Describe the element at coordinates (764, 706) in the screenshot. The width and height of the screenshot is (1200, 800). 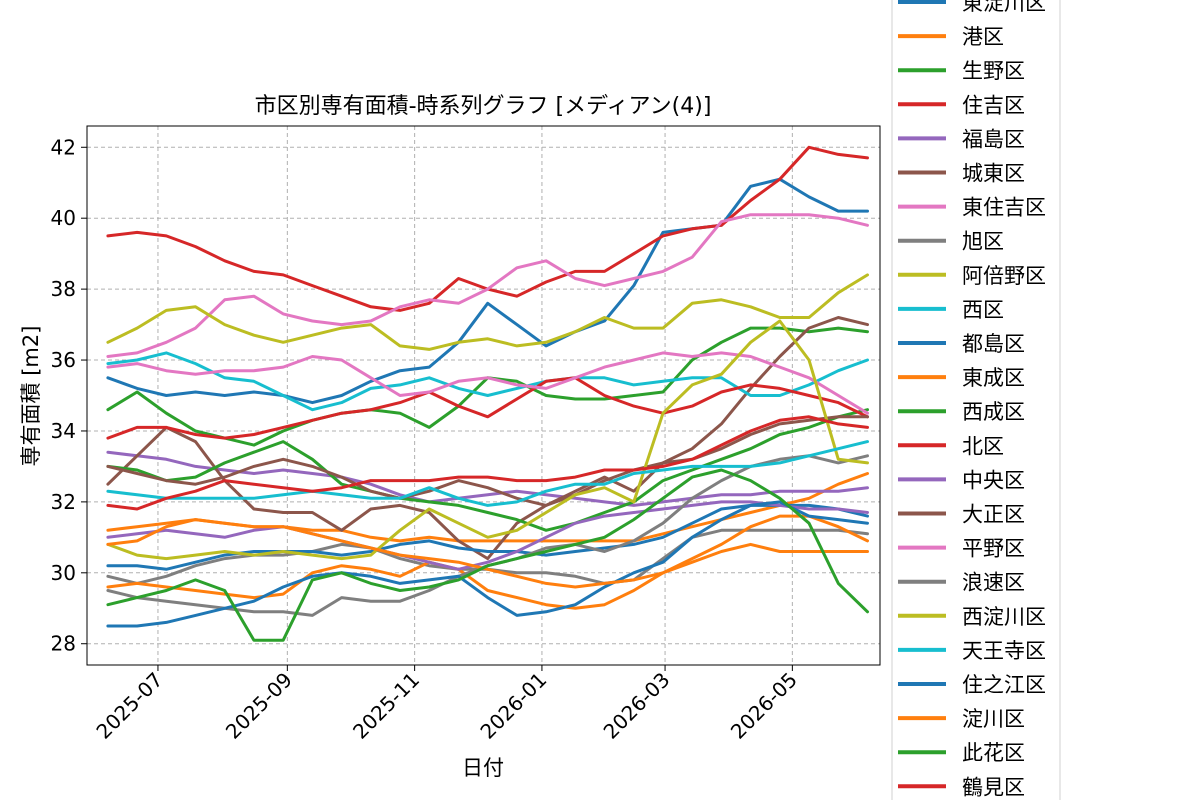
I see `x-tick-label: 2026-05` at that location.